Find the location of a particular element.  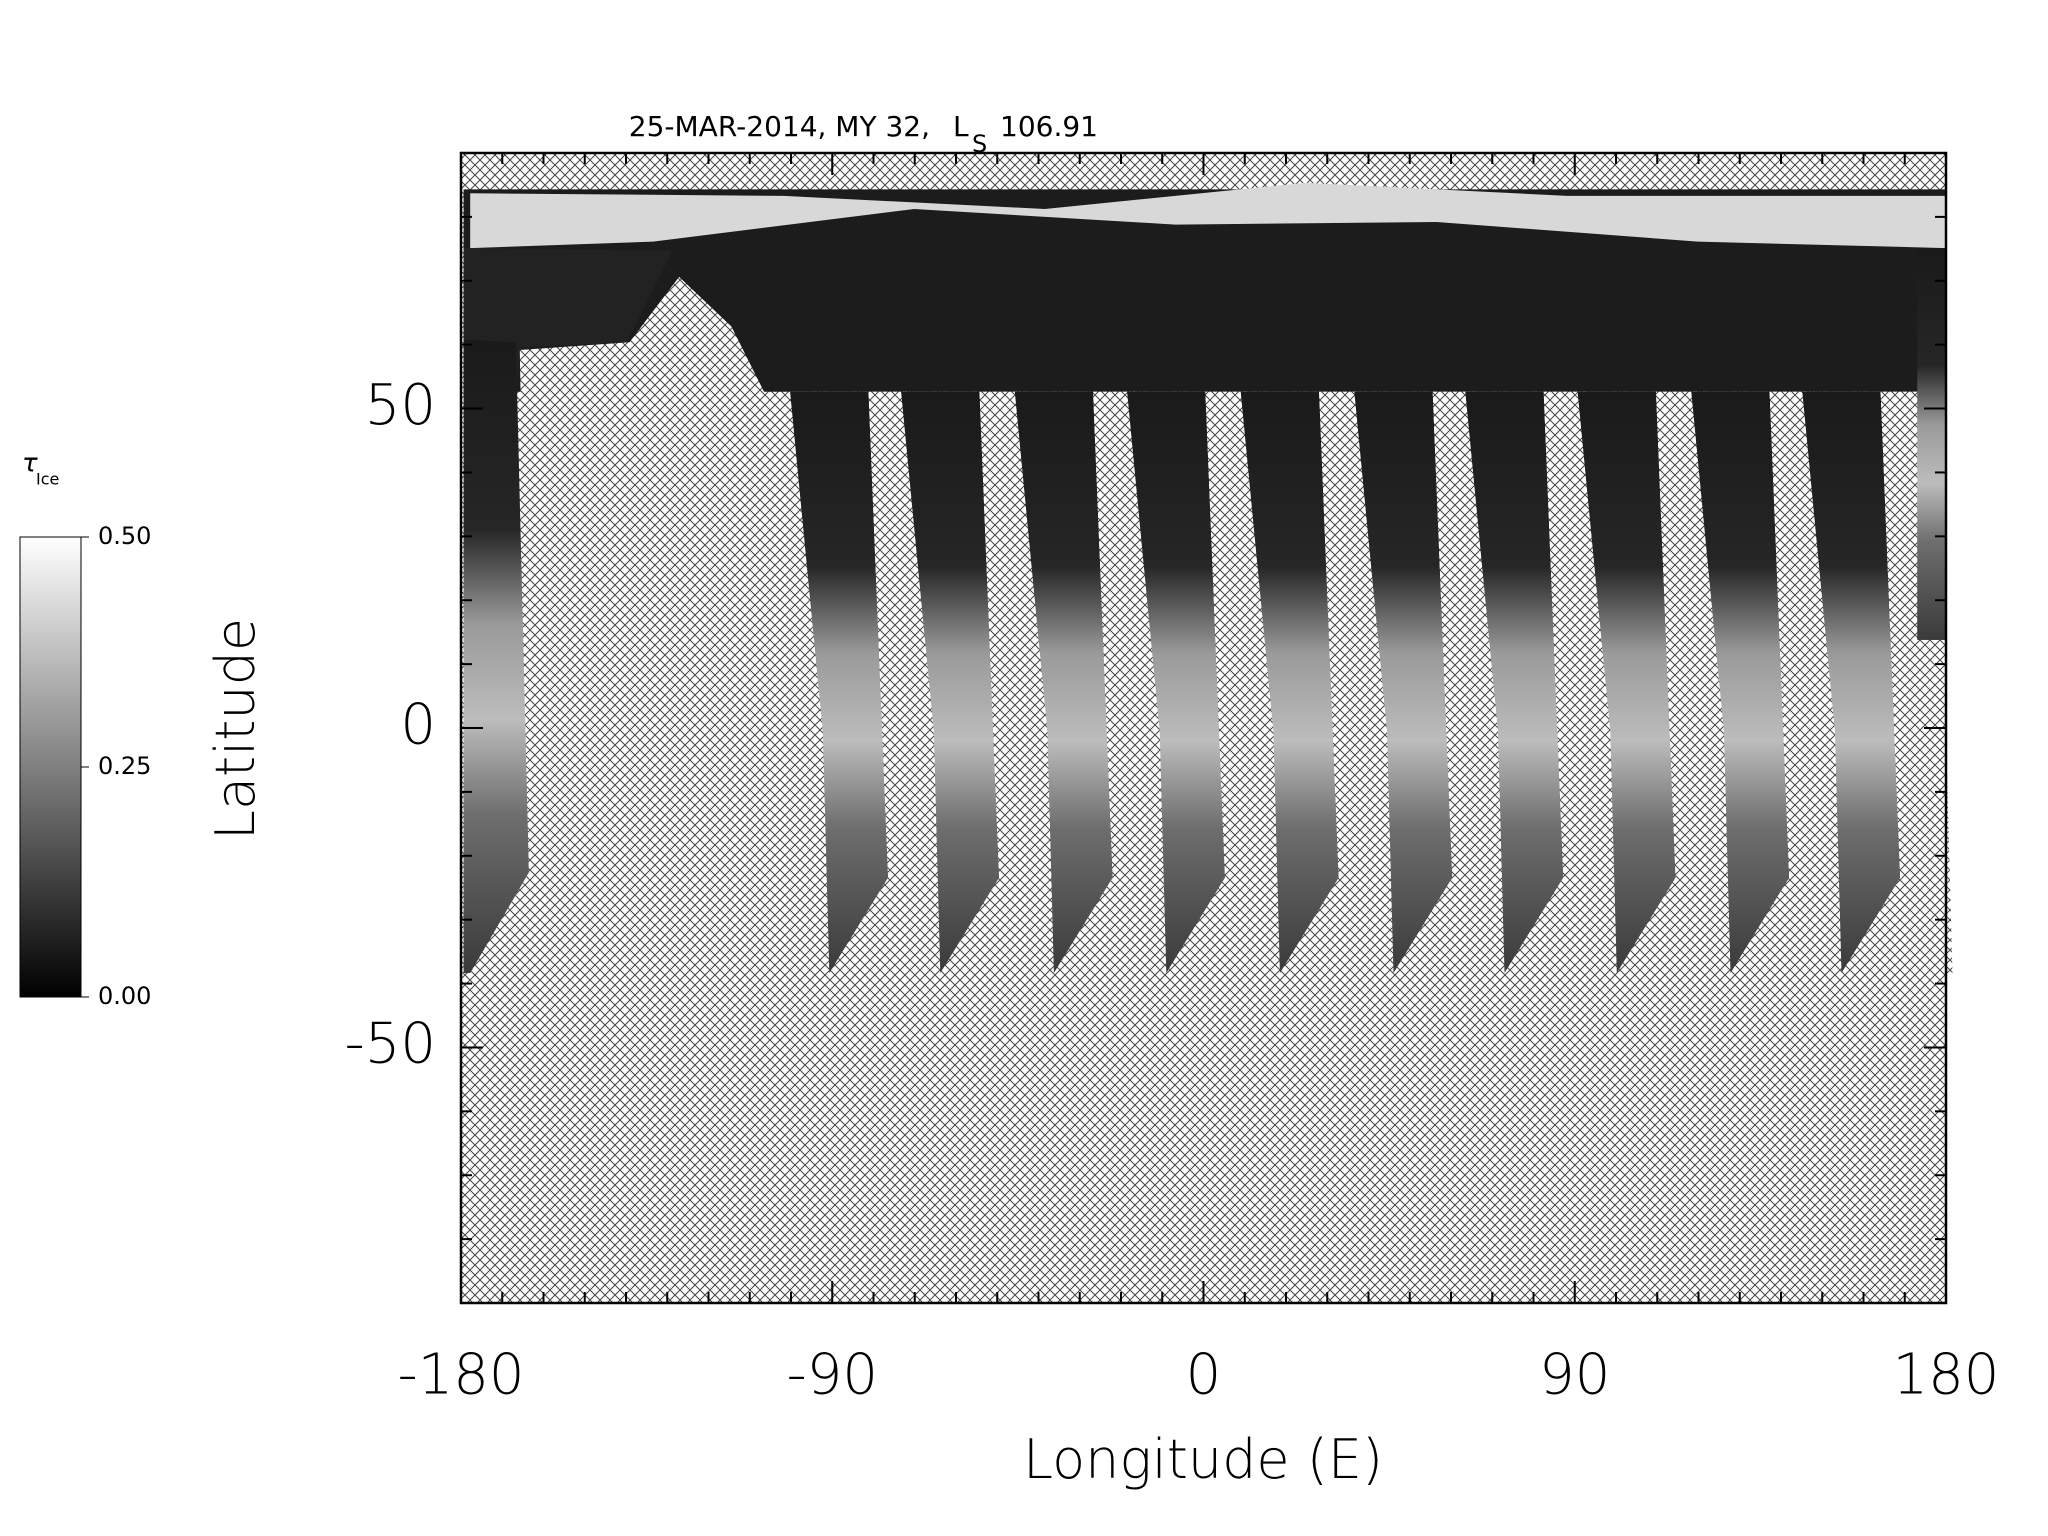

colorbar-label-sub: Ice is located at coordinates (47, 479).